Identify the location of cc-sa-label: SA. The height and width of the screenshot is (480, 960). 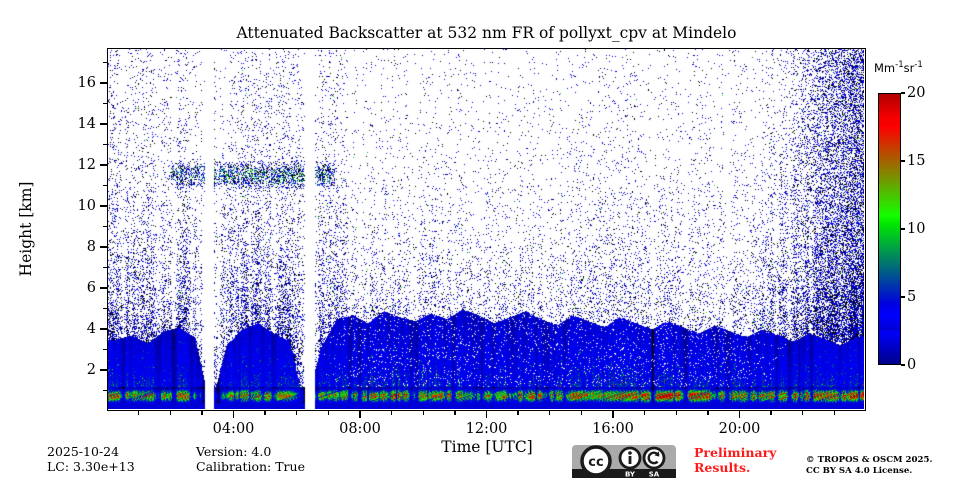
(654, 475).